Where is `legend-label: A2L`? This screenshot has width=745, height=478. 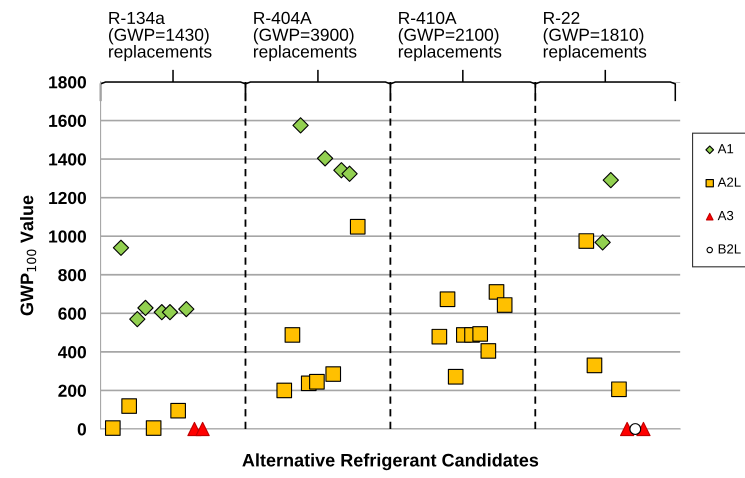
legend-label: A2L is located at coordinates (729, 182).